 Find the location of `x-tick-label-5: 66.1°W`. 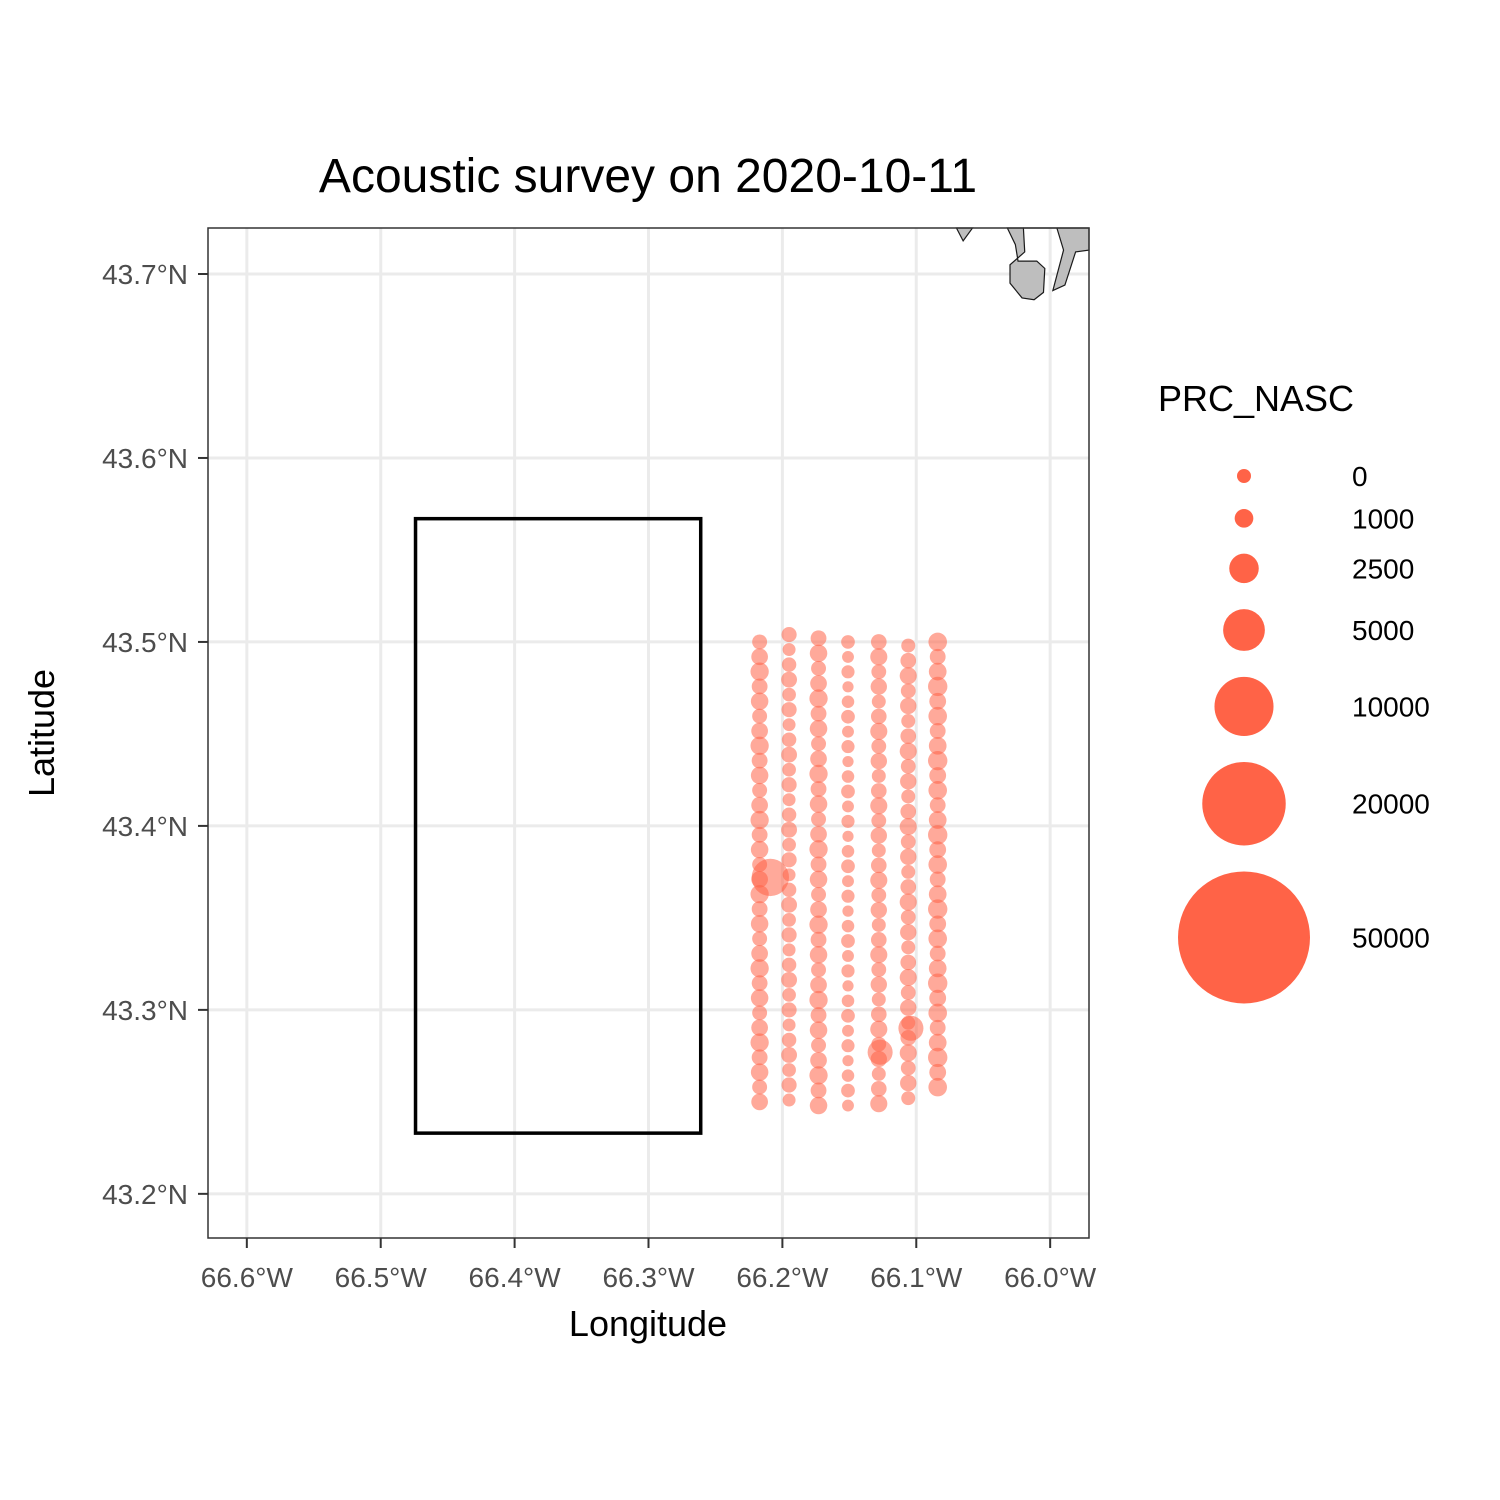

x-tick-label-5: 66.1°W is located at coordinates (916, 1277).